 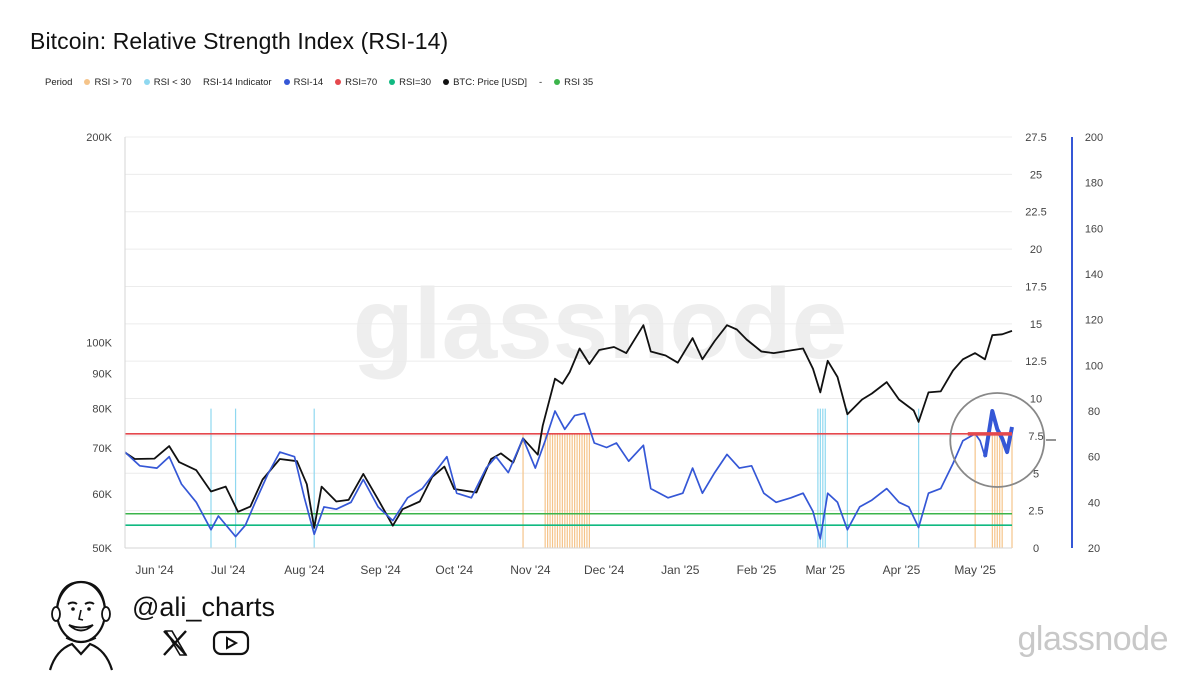 What do you see at coordinates (1036, 549) in the screenshot?
I see `mid-tick-label: 0` at bounding box center [1036, 549].